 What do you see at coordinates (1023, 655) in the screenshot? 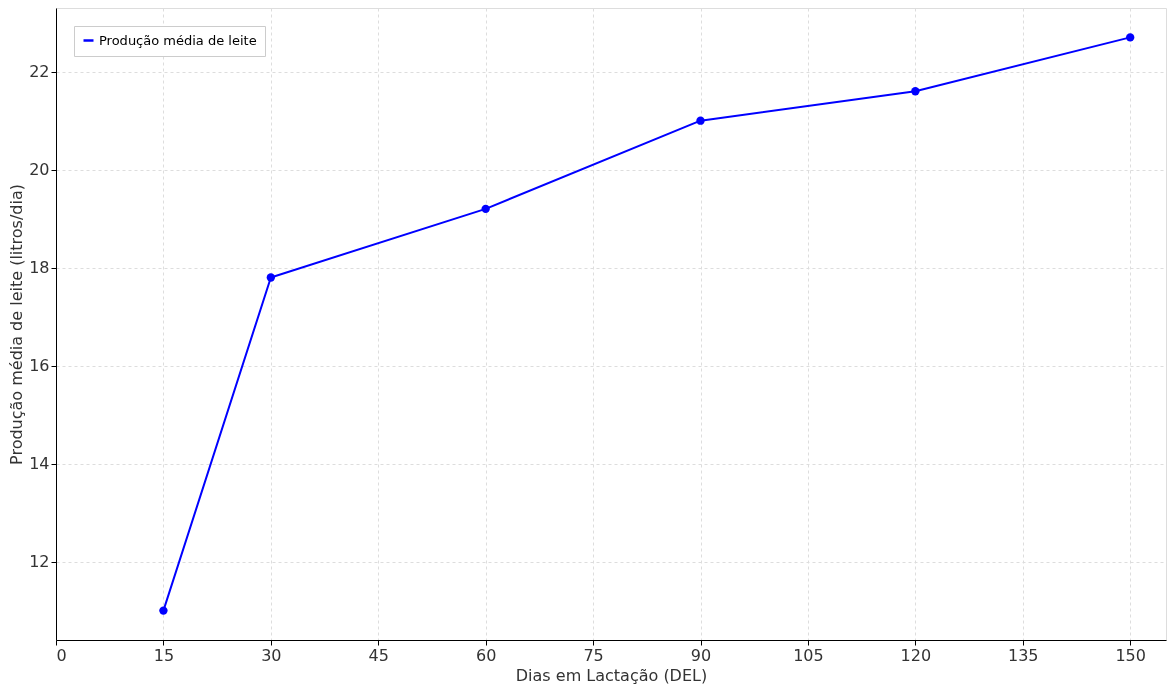
I see `x-tick-label: 135` at bounding box center [1023, 655].